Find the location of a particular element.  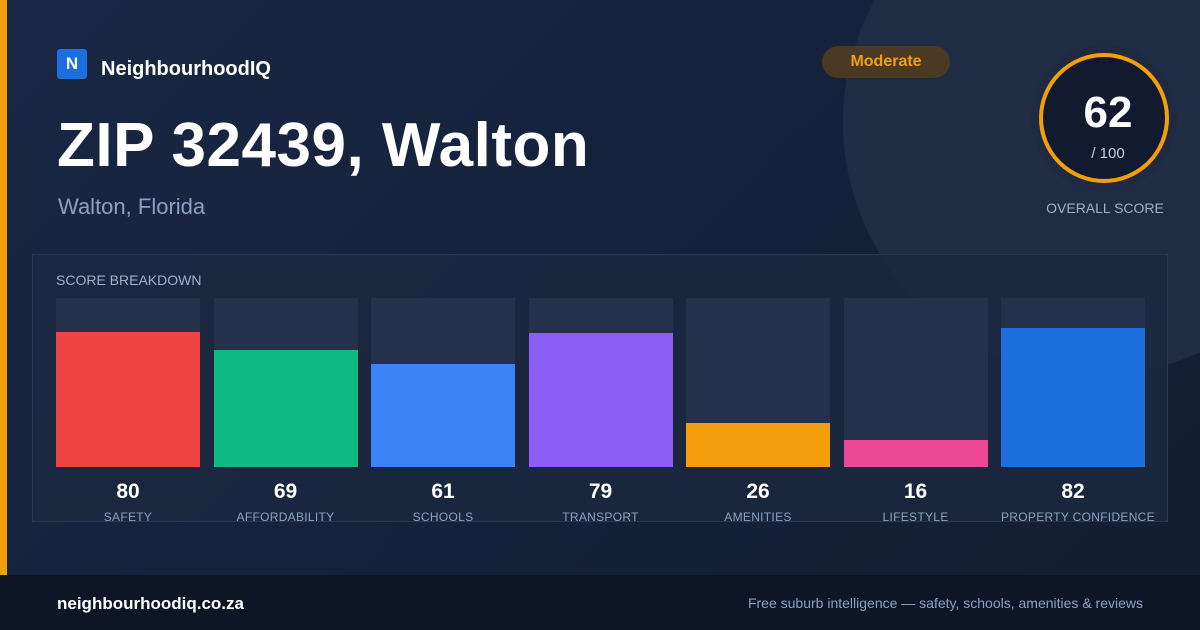

bar-label: AFFORDABILITY is located at coordinates (285, 517).